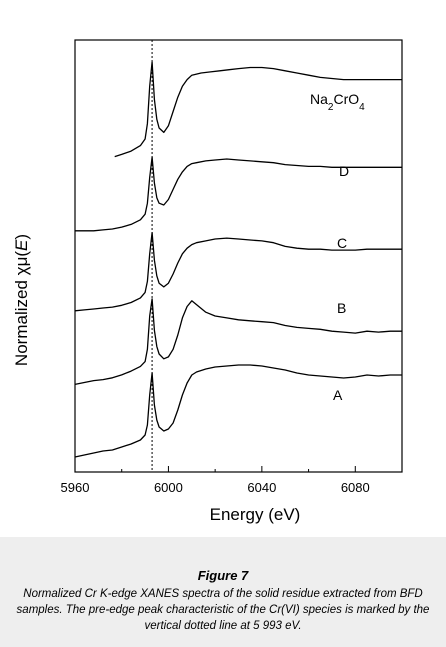  I want to click on y-axis-title-prefix: Normalized, so click(21, 320).